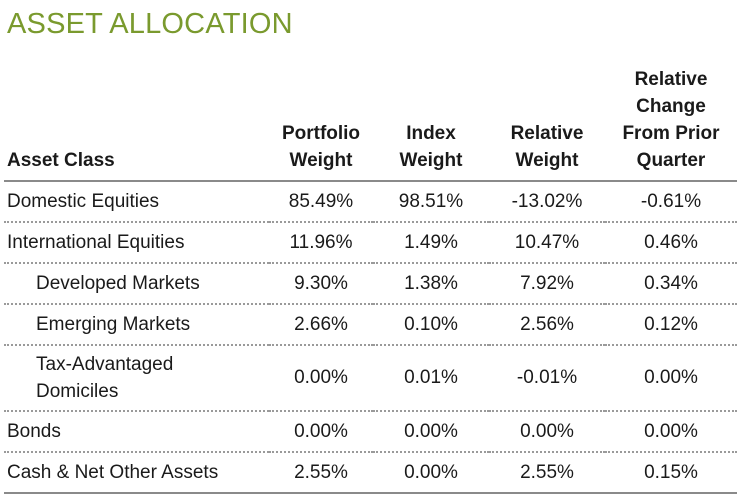  I want to click on relative-change-cell: 0.12%, so click(671, 325).